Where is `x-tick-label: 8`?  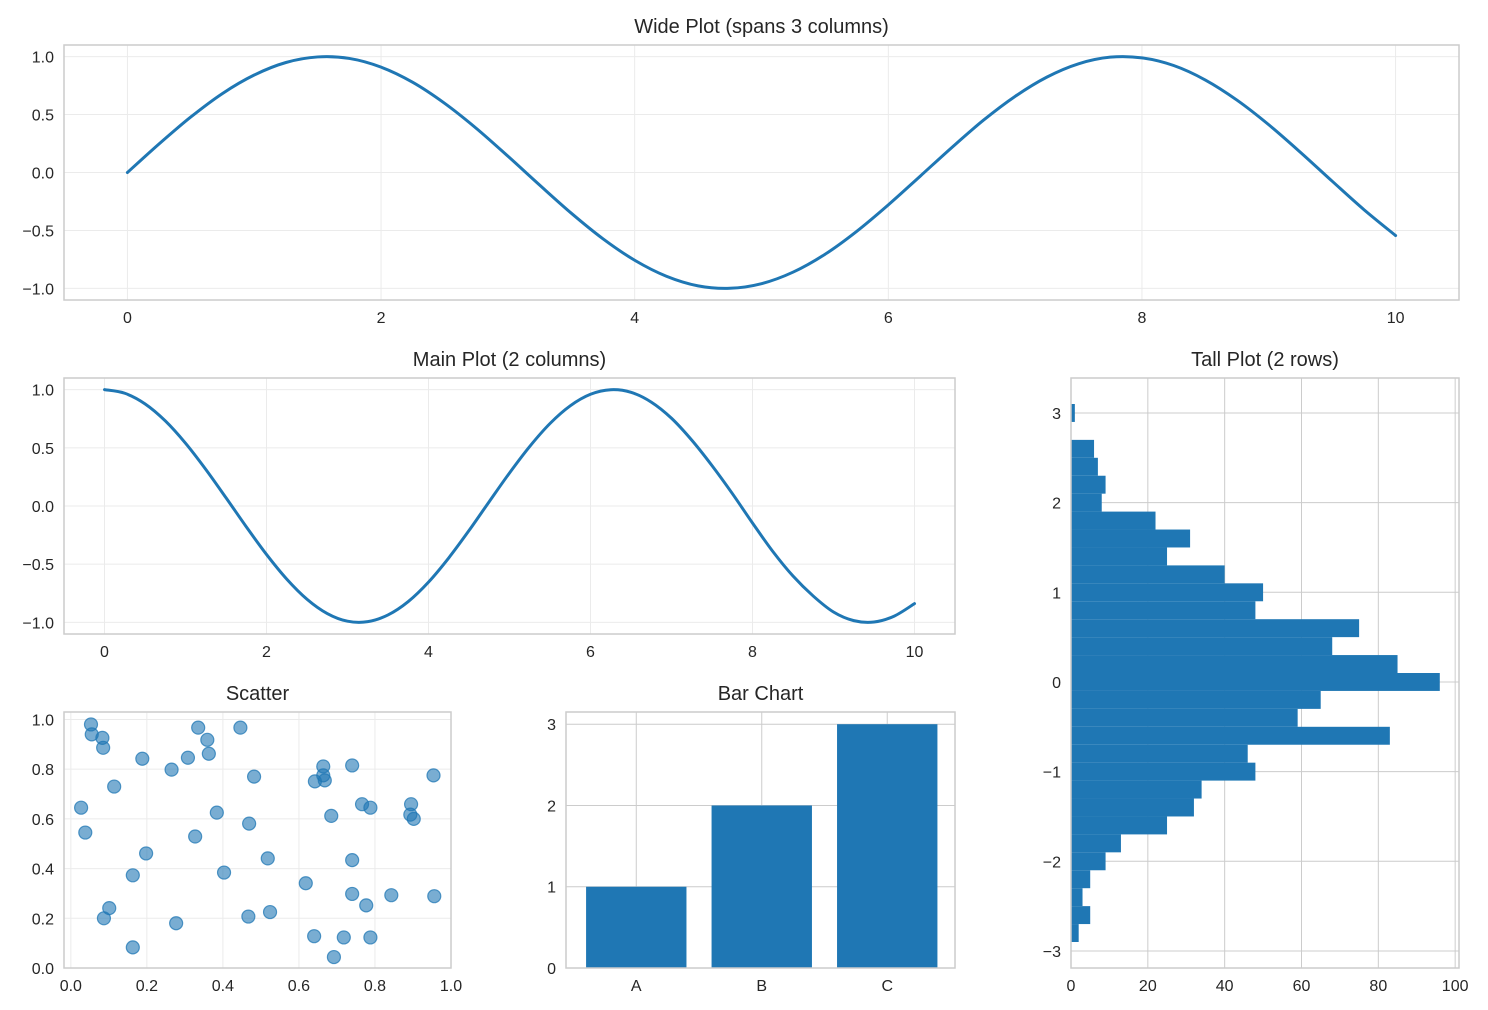 x-tick-label: 8 is located at coordinates (1142, 318).